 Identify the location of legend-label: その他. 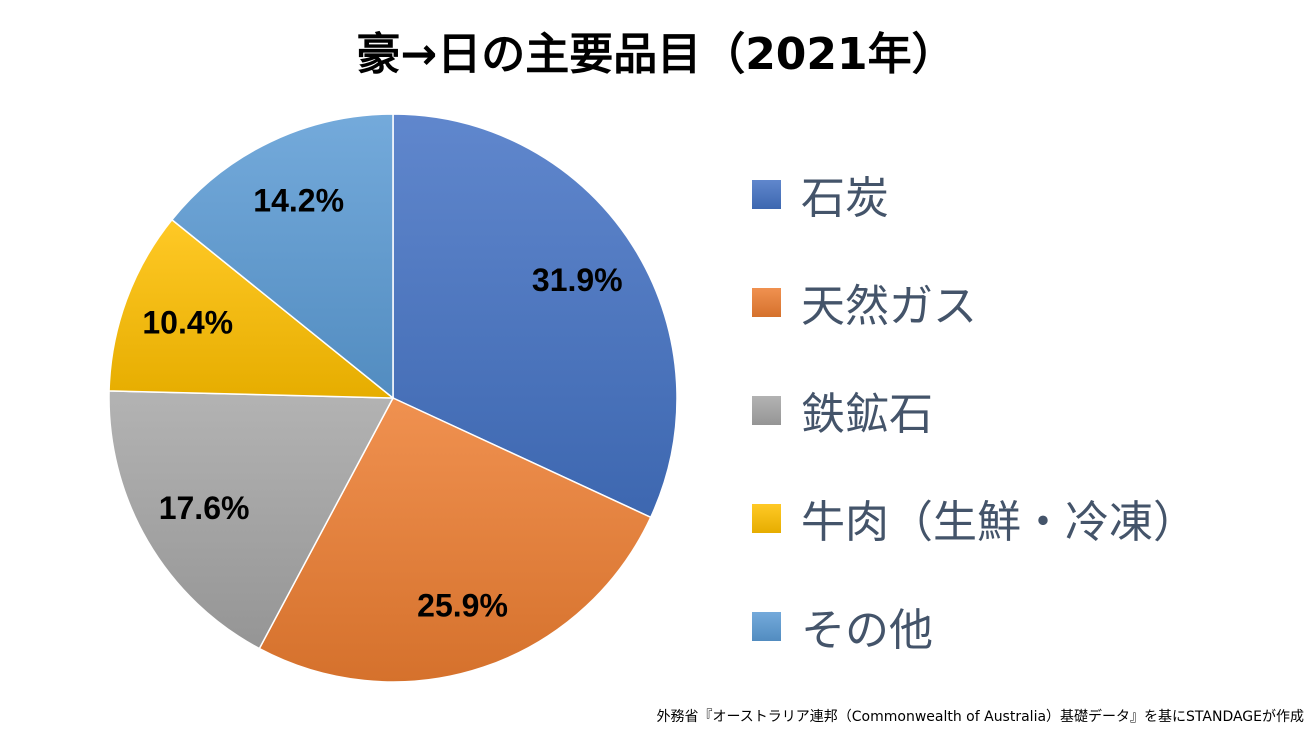
(867, 630).